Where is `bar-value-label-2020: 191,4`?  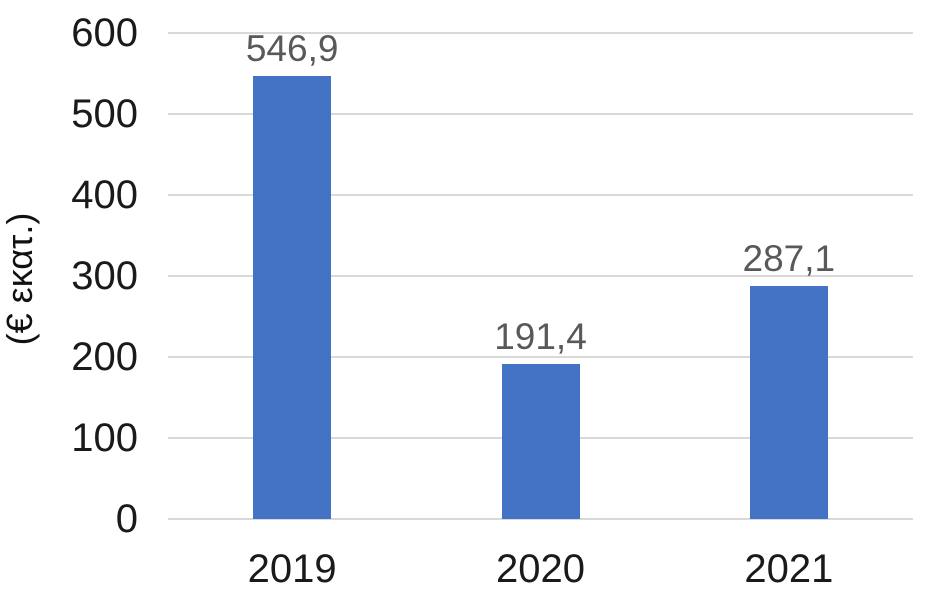 bar-value-label-2020: 191,4 is located at coordinates (540, 336).